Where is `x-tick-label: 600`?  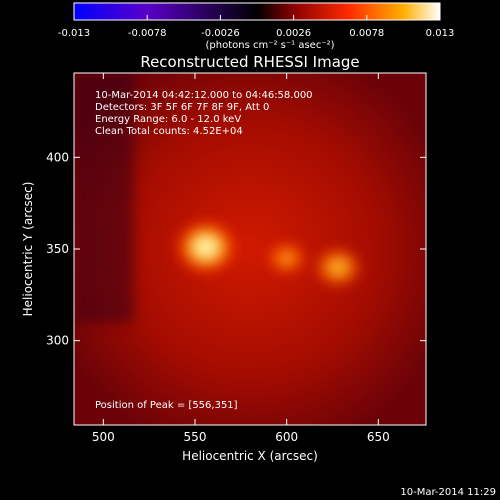
x-tick-label: 600 is located at coordinates (286, 437).